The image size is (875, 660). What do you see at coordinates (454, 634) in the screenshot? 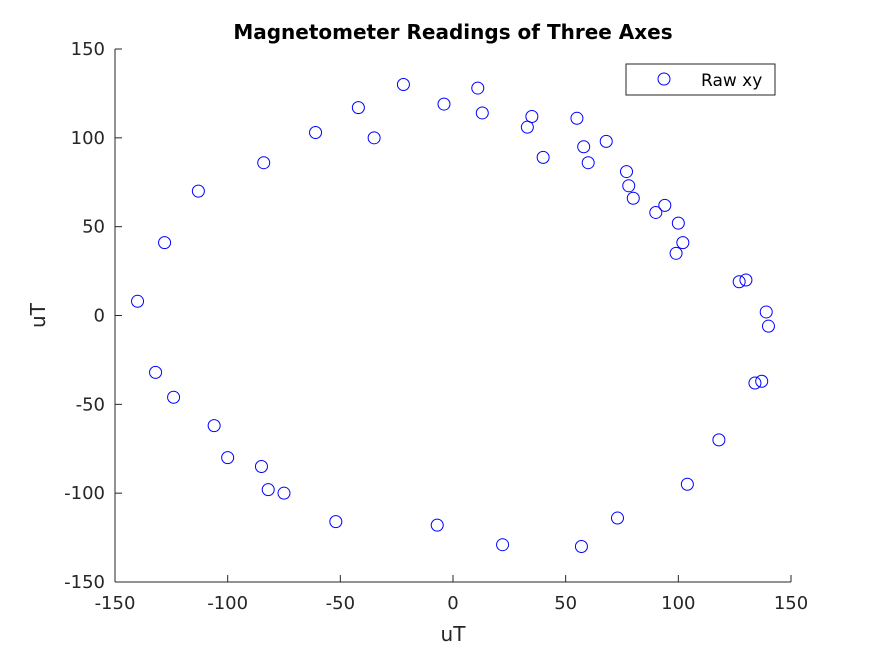
I see `x-axis-label: uT` at bounding box center [454, 634].